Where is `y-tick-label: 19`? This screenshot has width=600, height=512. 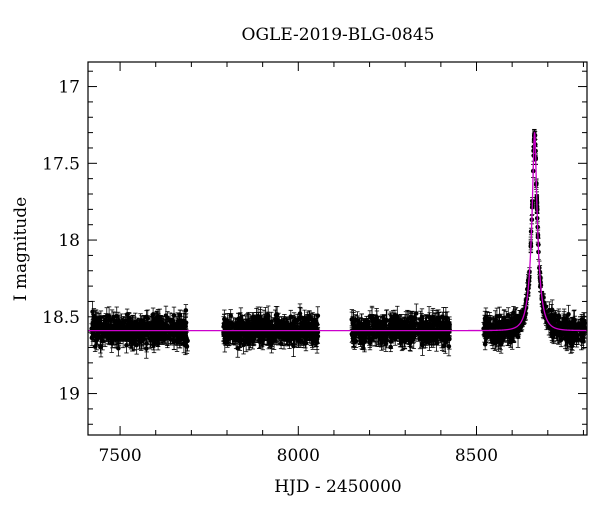
y-tick-label: 19 is located at coordinates (69, 395).